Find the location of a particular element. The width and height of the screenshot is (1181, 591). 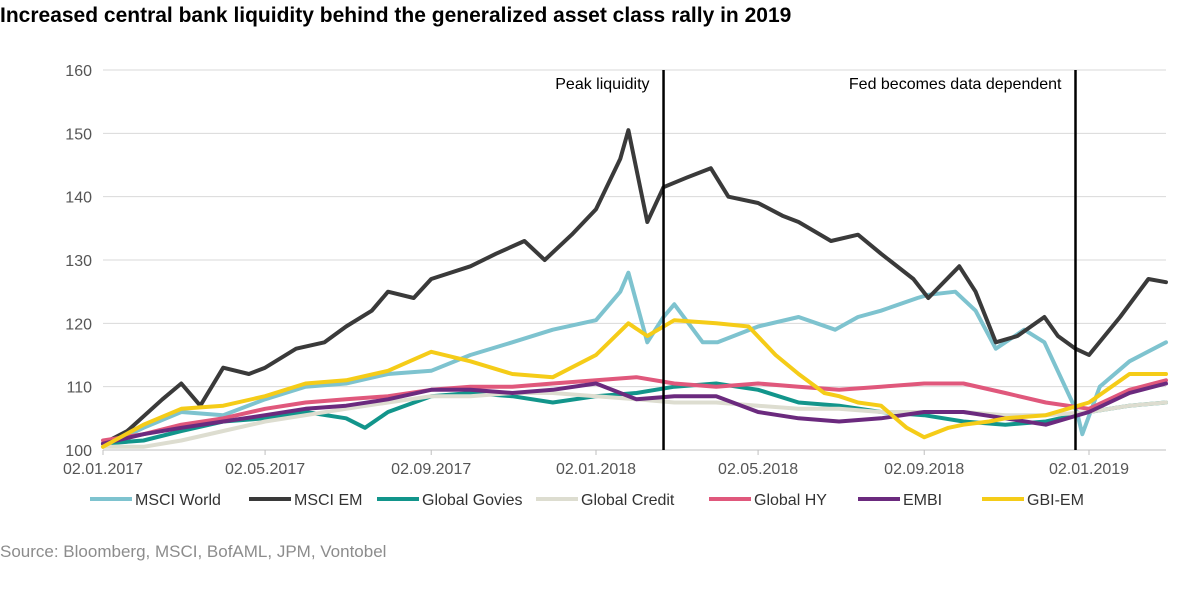

legend-label: Global Credit is located at coordinates (628, 500).